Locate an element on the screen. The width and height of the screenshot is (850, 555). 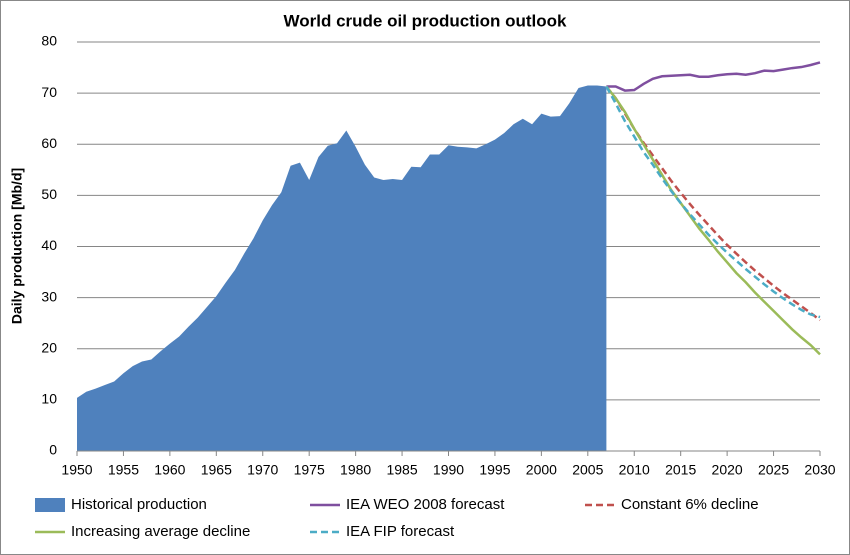
y-tick-label: 60 is located at coordinates (49, 143).